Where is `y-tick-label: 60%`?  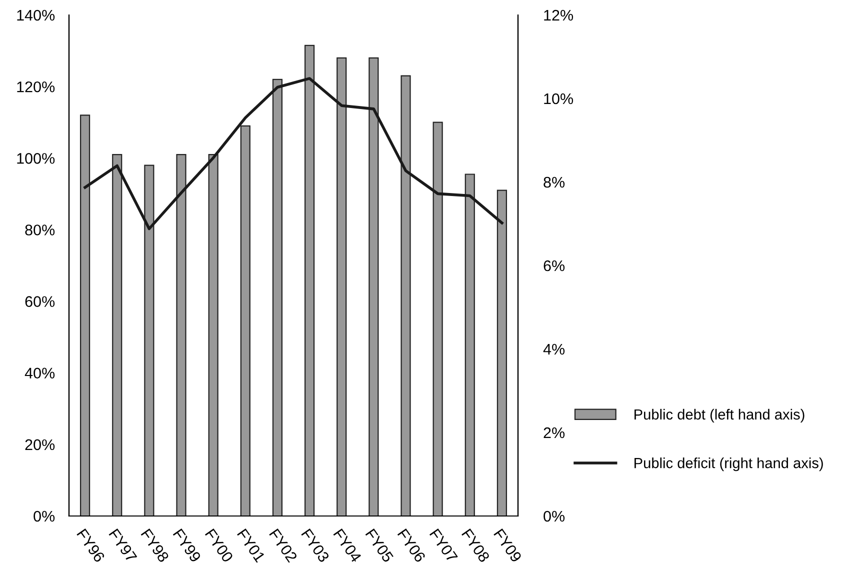
y-tick-label: 60% is located at coordinates (40, 301).